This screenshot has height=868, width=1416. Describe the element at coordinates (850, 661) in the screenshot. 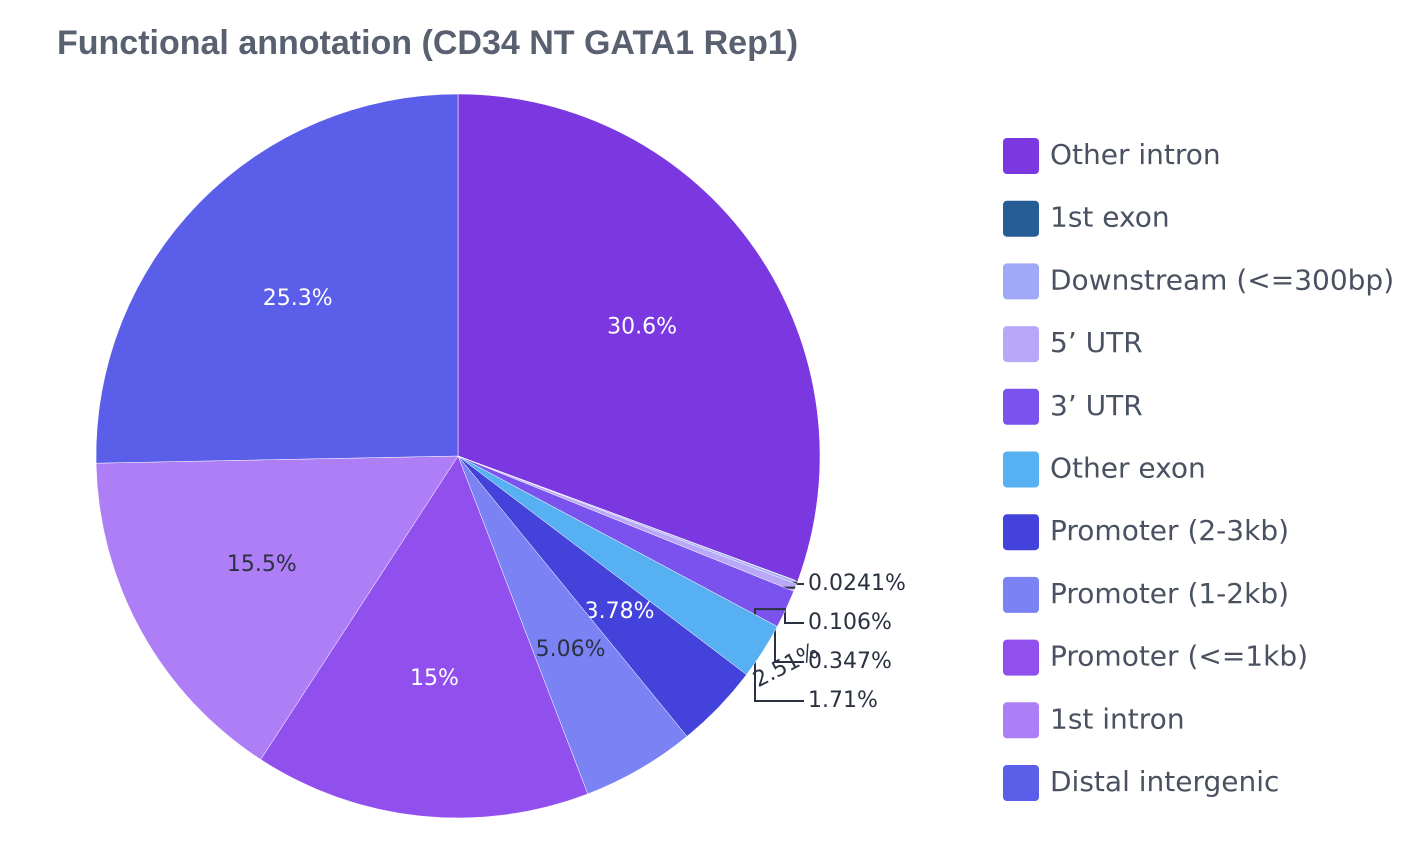

I see `slice-label: 0.347%` at that location.